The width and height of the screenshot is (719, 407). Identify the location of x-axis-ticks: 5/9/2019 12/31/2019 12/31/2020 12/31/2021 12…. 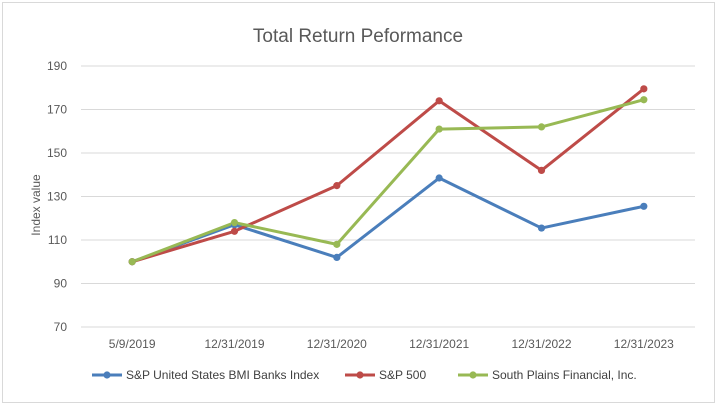
(391, 344).